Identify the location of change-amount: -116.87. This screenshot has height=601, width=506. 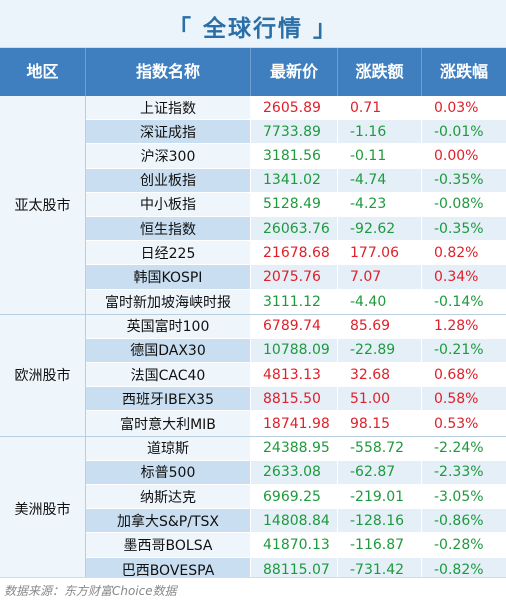
(380, 545).